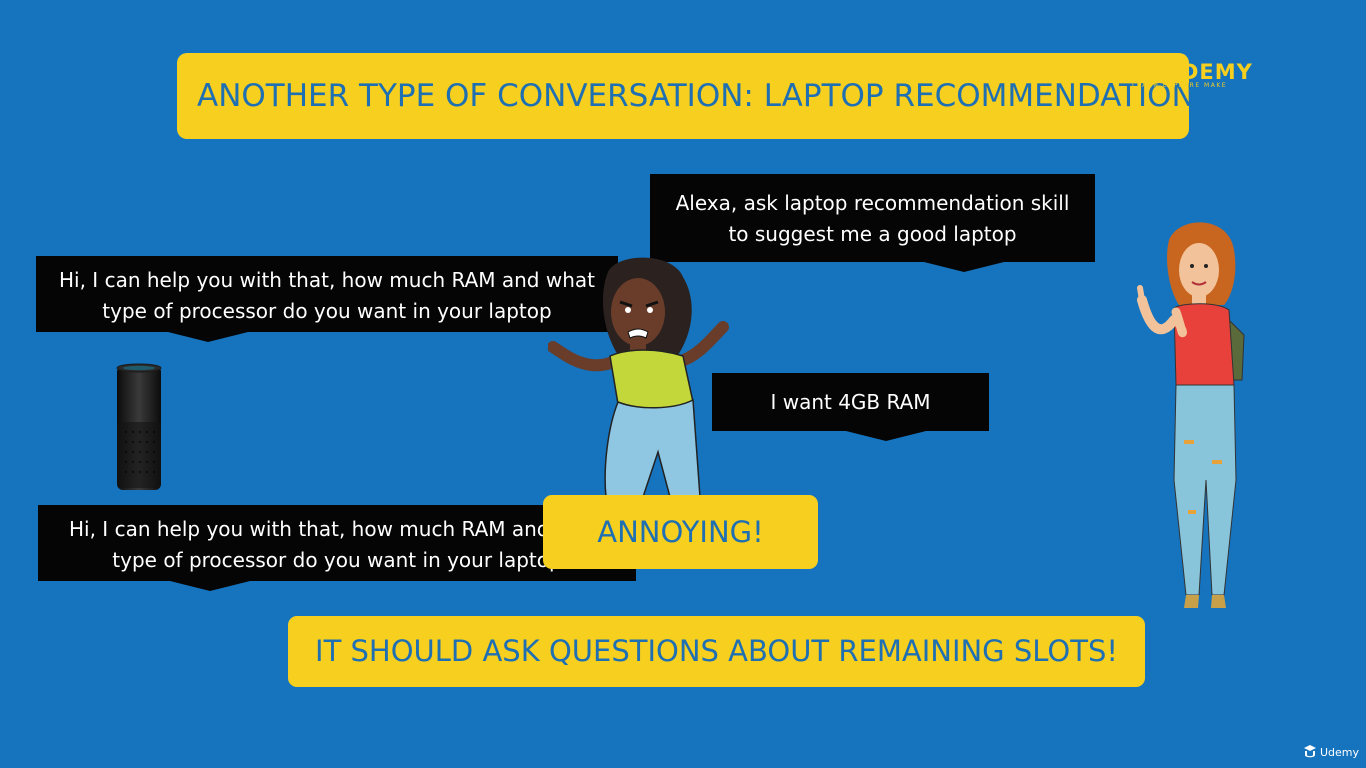 The height and width of the screenshot is (768, 1366). What do you see at coordinates (638, 377) in the screenshot?
I see `annoyed-woman-illustration` at bounding box center [638, 377].